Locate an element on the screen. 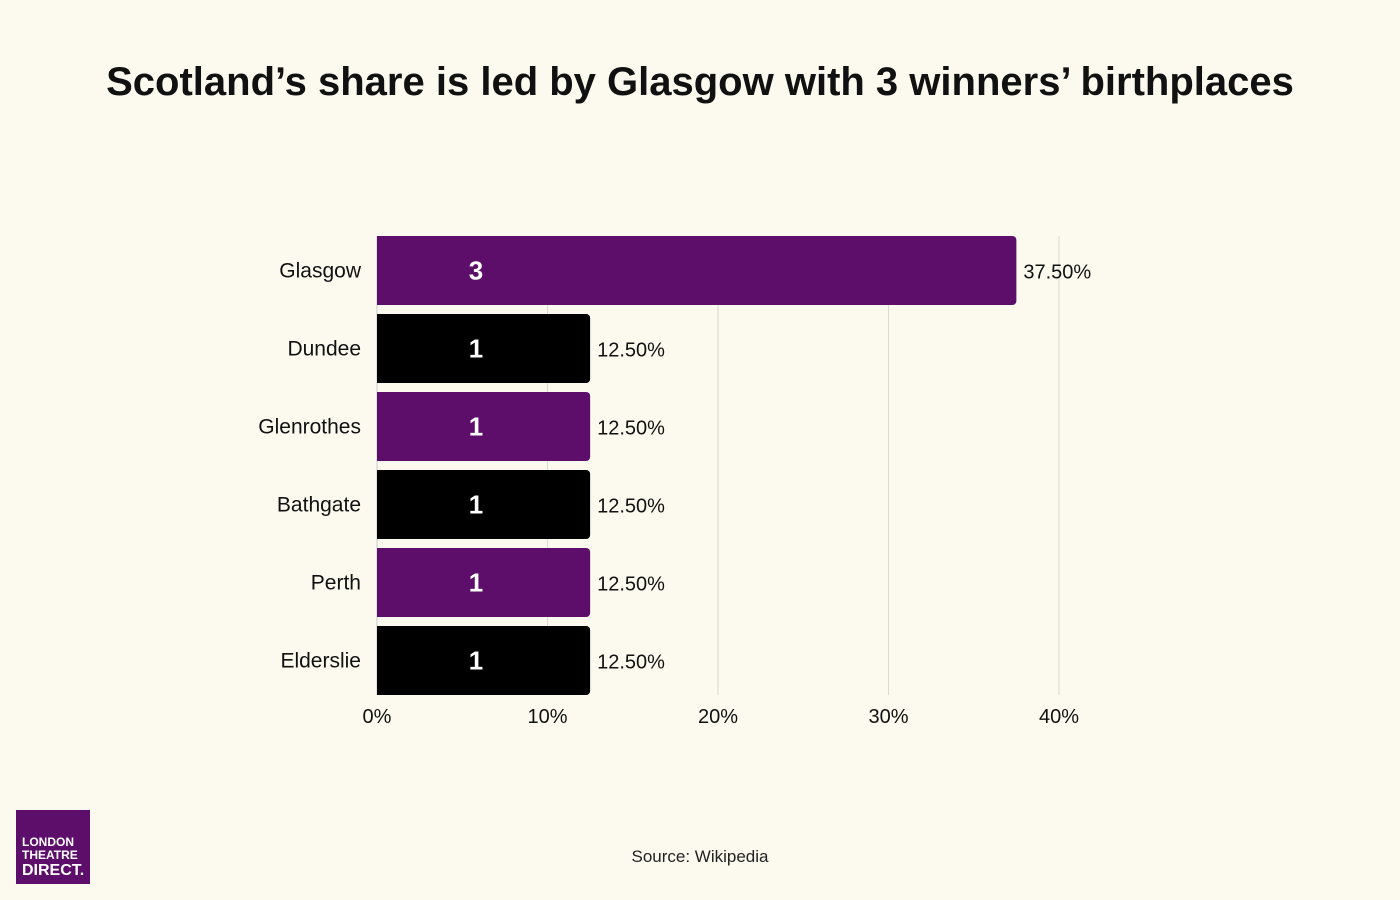 This screenshot has height=900, width=1400. x-tick-label: 0% is located at coordinates (377, 717).